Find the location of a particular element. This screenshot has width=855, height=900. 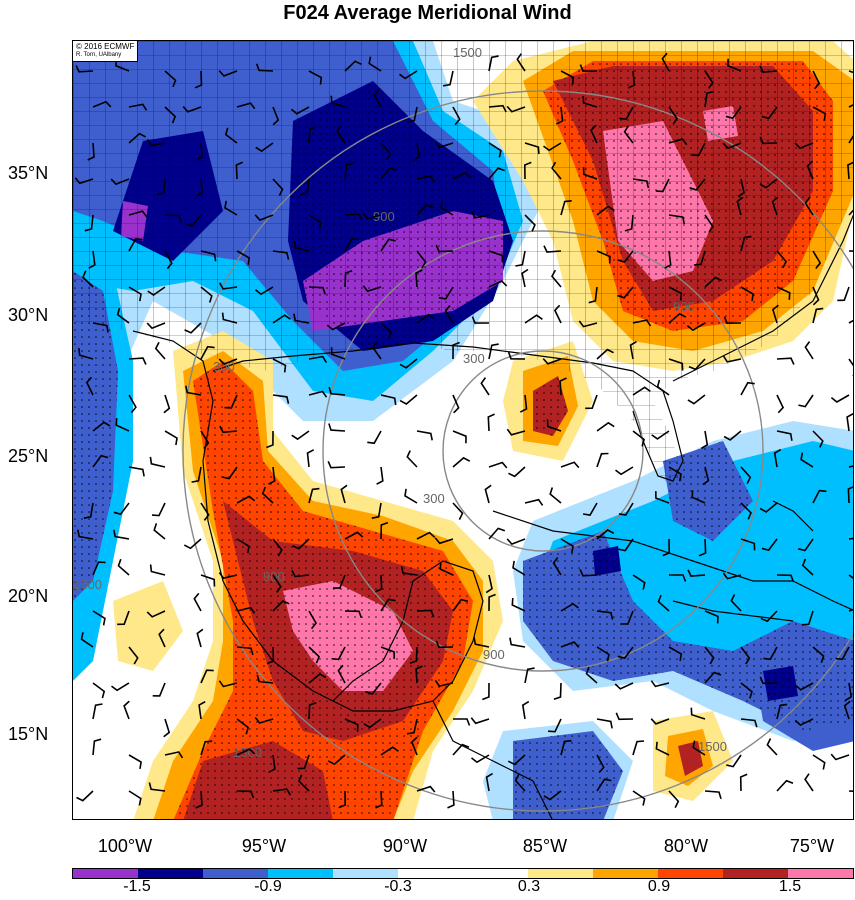

contour-label: 900 is located at coordinates (384, 216).